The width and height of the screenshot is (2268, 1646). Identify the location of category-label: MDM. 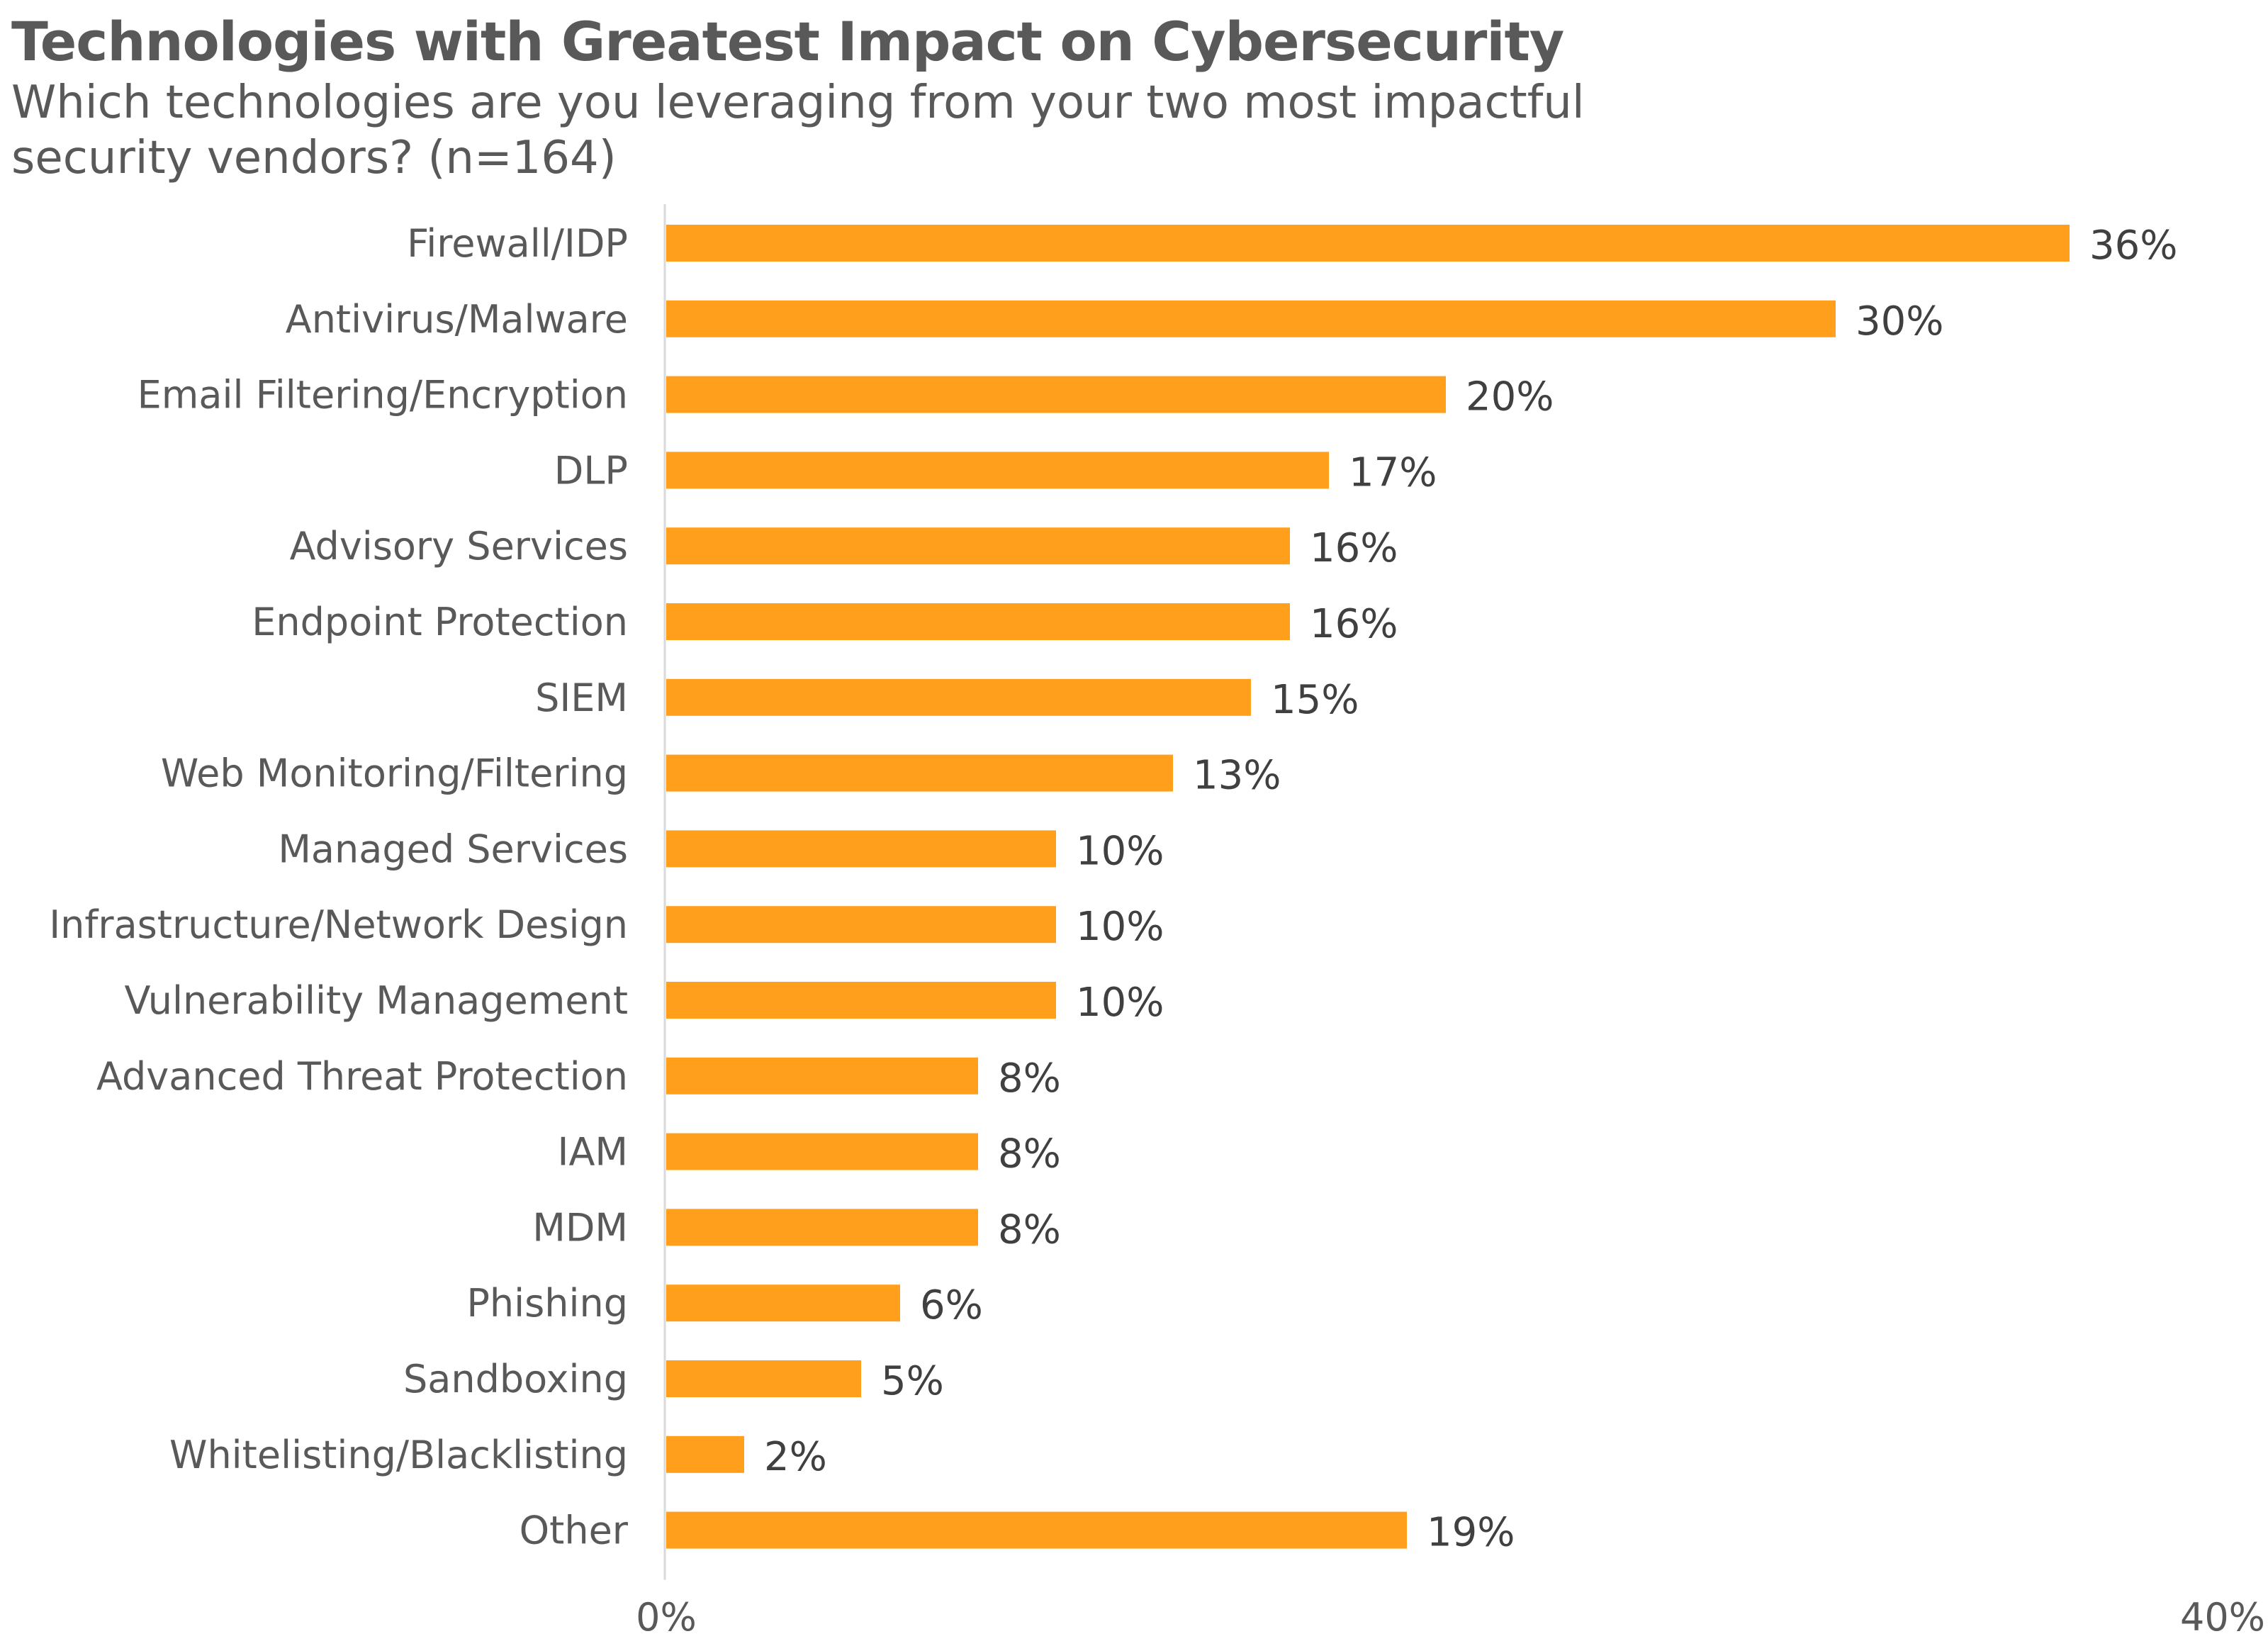
(580, 1227).